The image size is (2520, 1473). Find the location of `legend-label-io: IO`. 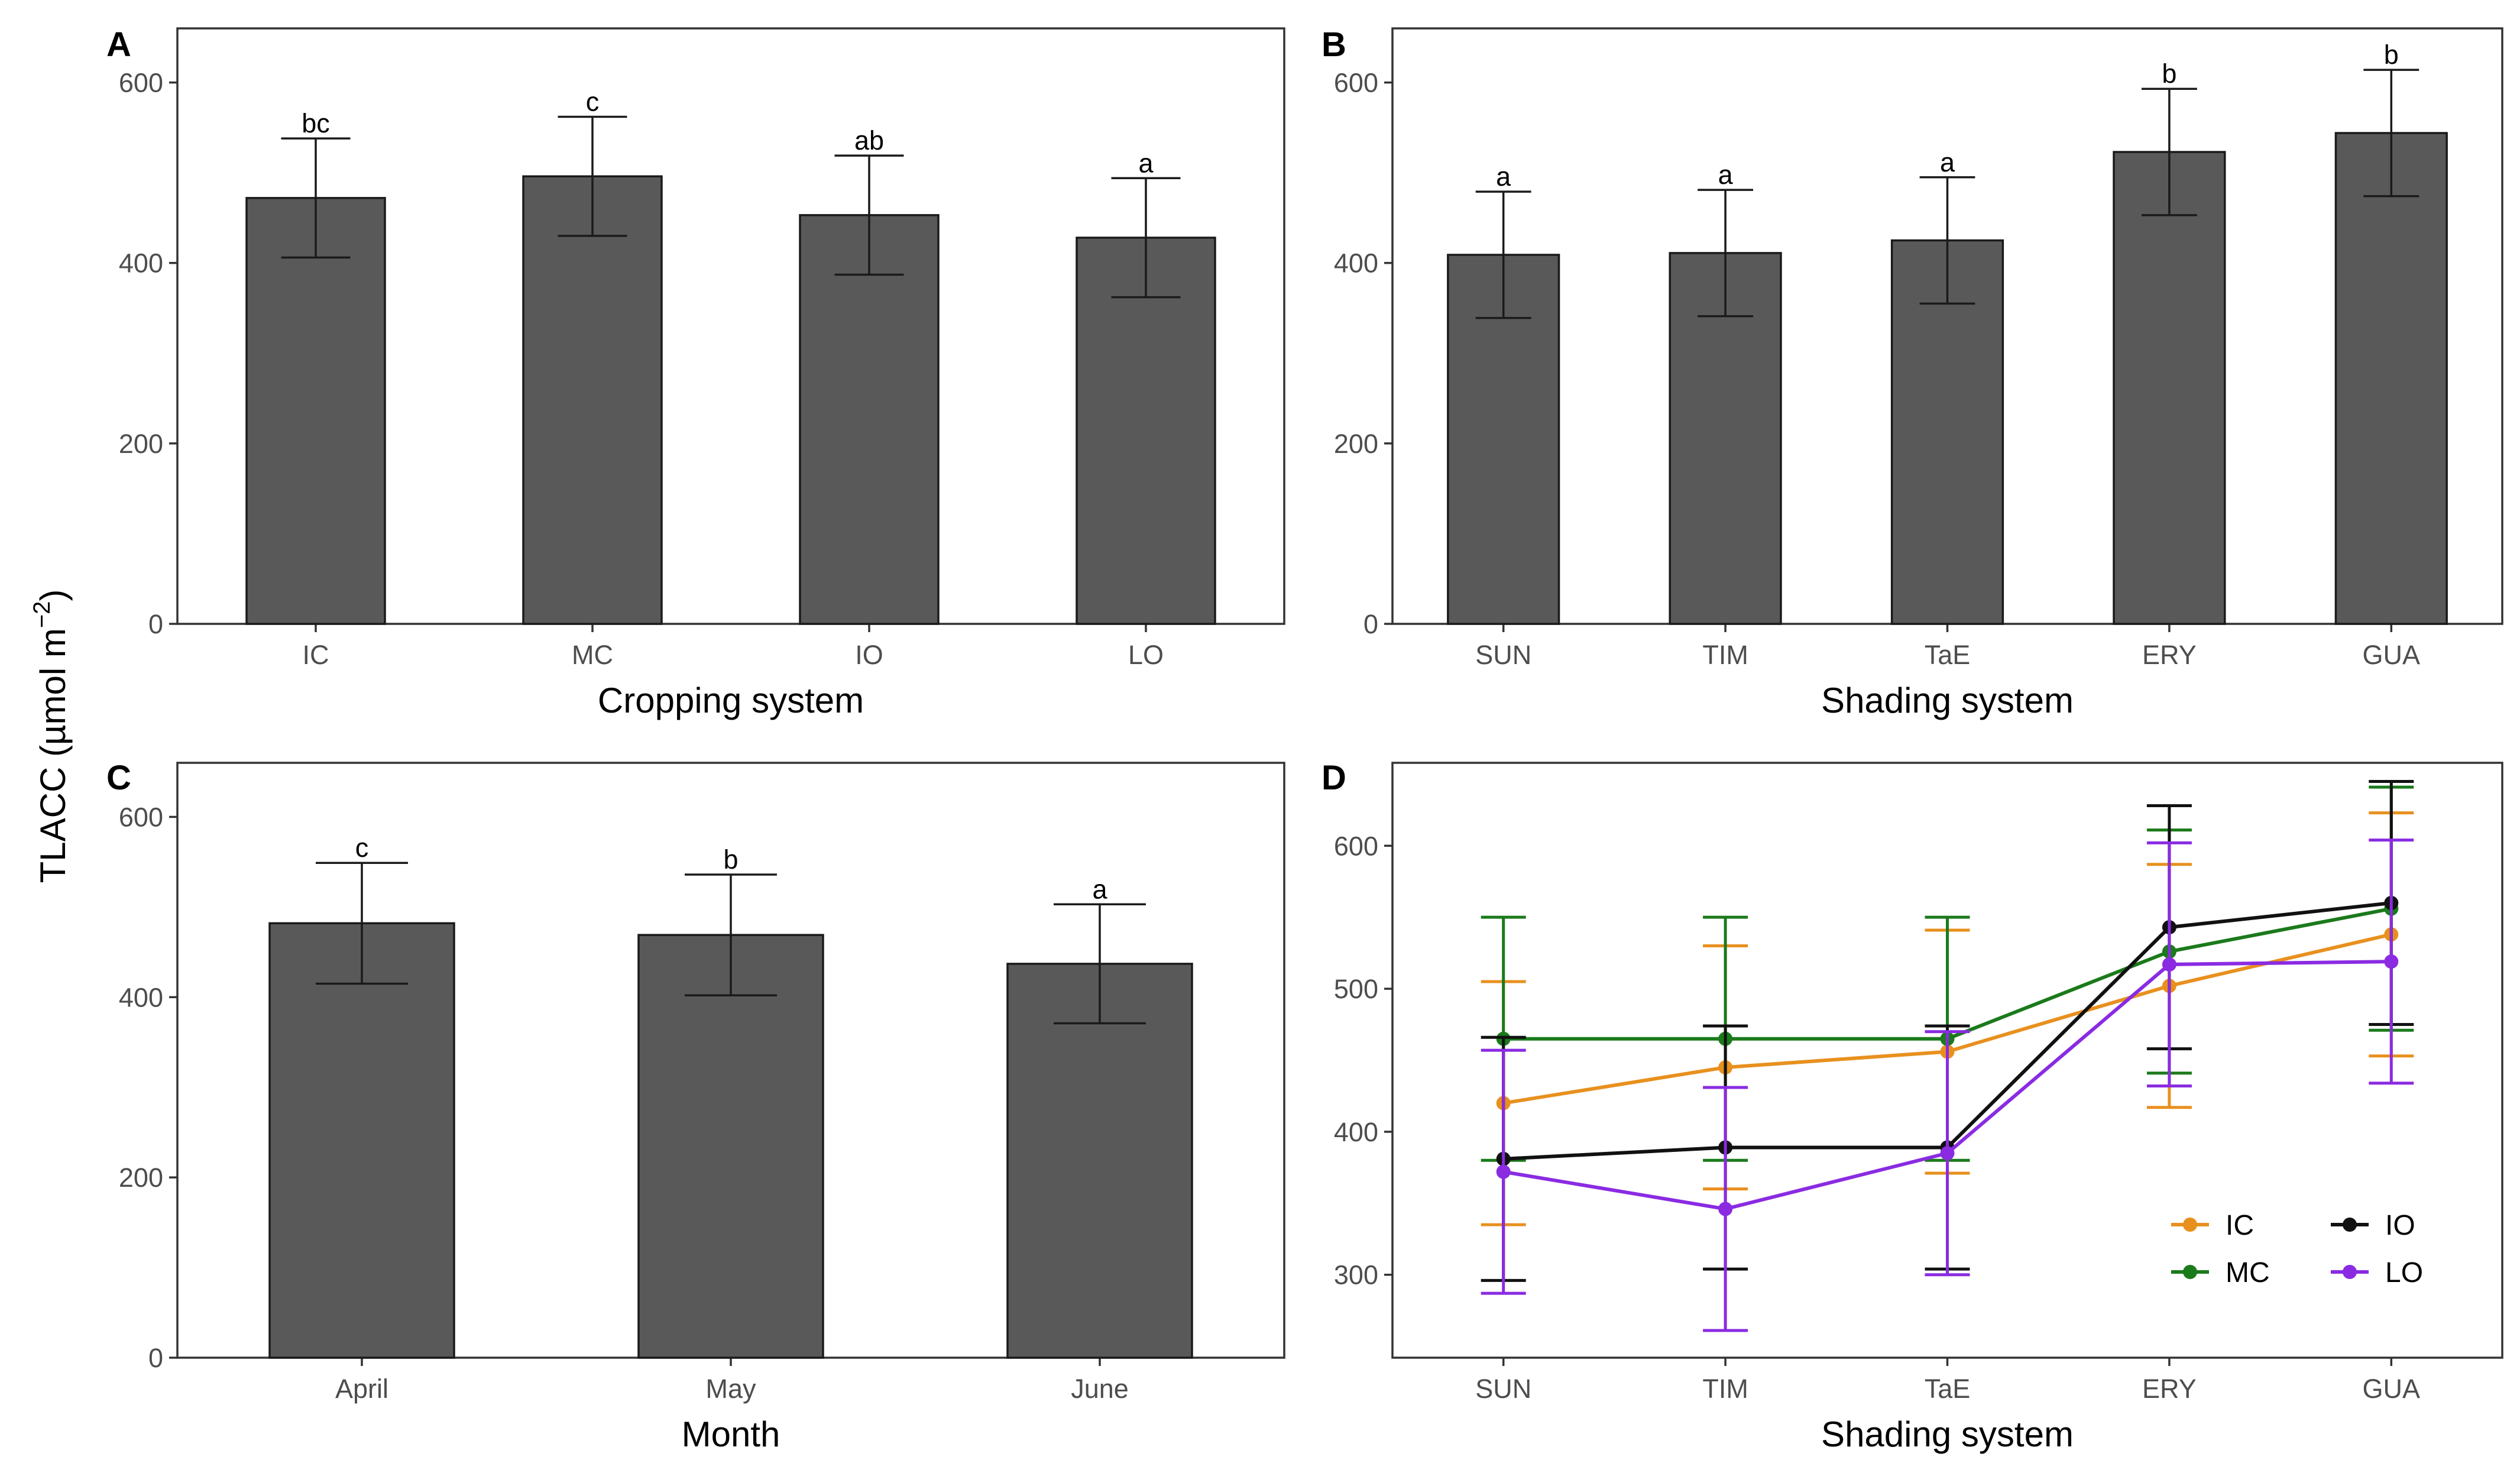

legend-label-io: IO is located at coordinates (2400, 1225).